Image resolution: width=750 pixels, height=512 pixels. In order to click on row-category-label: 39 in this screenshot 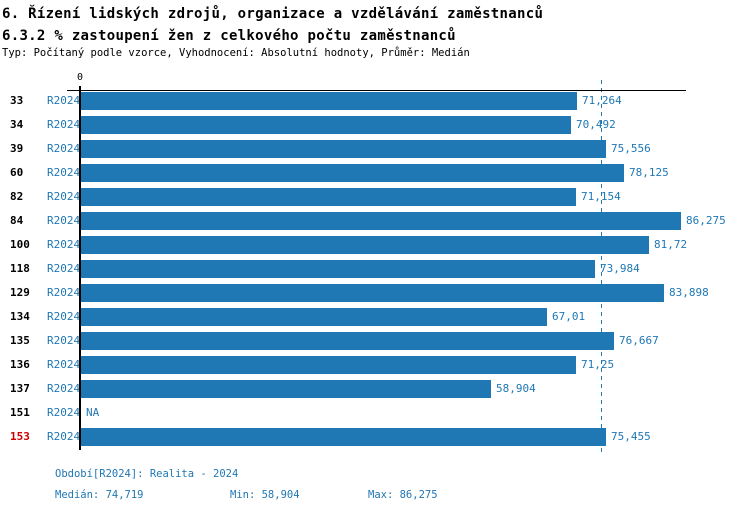, I will do `click(17, 148)`.